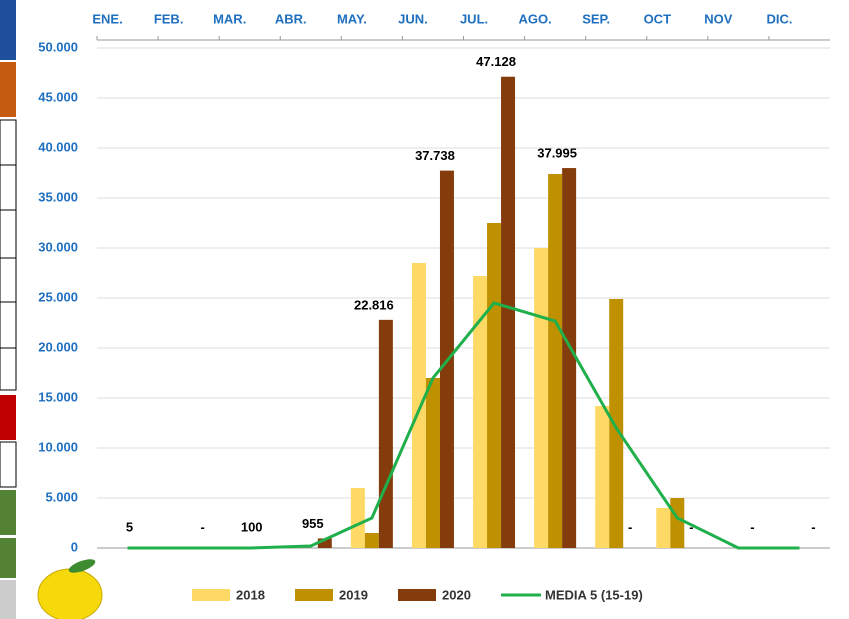 This screenshot has width=849, height=619. I want to click on x-tick-label: JUL., so click(474, 18).